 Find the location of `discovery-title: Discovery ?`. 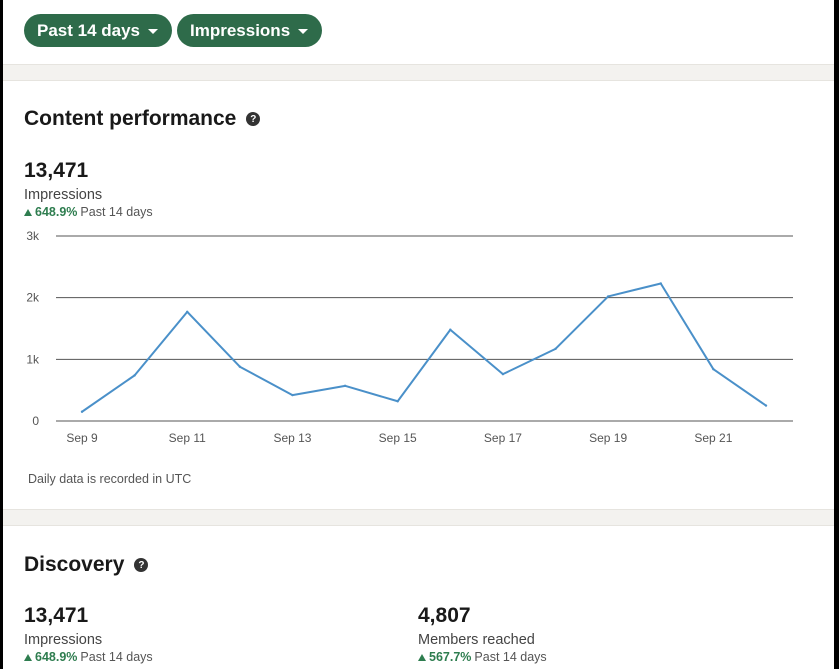

discovery-title: Discovery ? is located at coordinates (86, 565).